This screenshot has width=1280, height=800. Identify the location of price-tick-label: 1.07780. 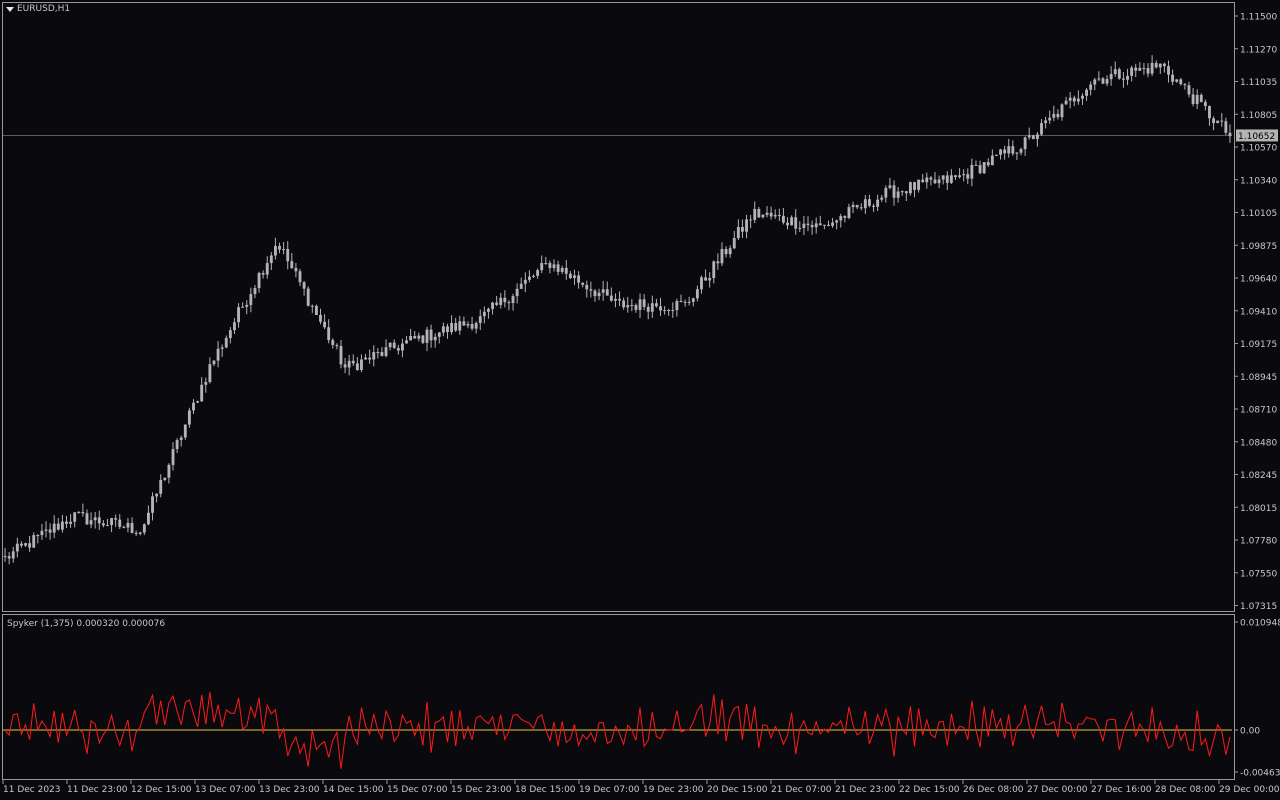
(1258, 542).